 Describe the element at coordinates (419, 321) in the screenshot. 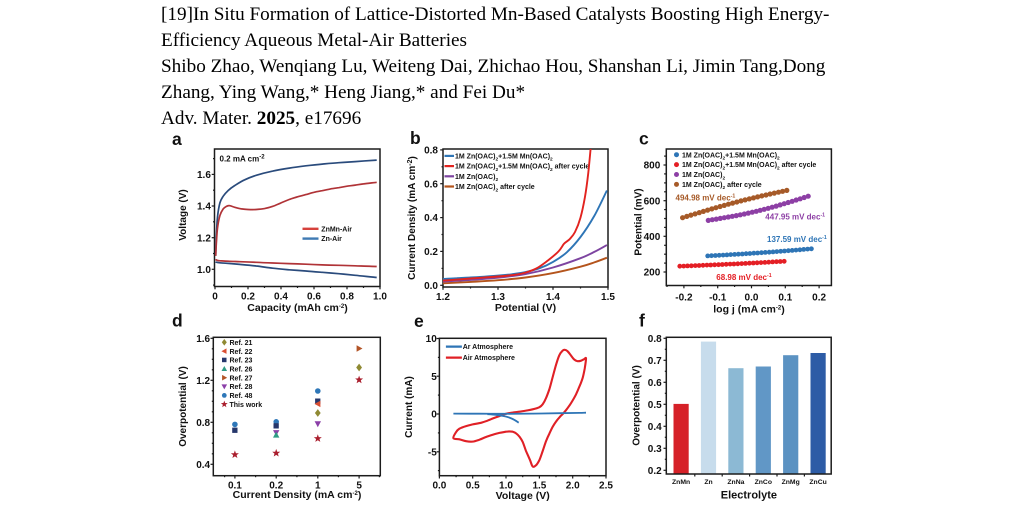

I see `svg-text: e` at that location.